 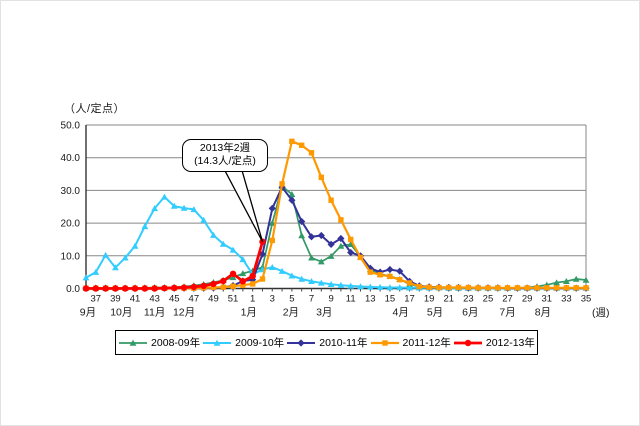 I want to click on legend-label: 2012-13年, so click(x=510, y=343).